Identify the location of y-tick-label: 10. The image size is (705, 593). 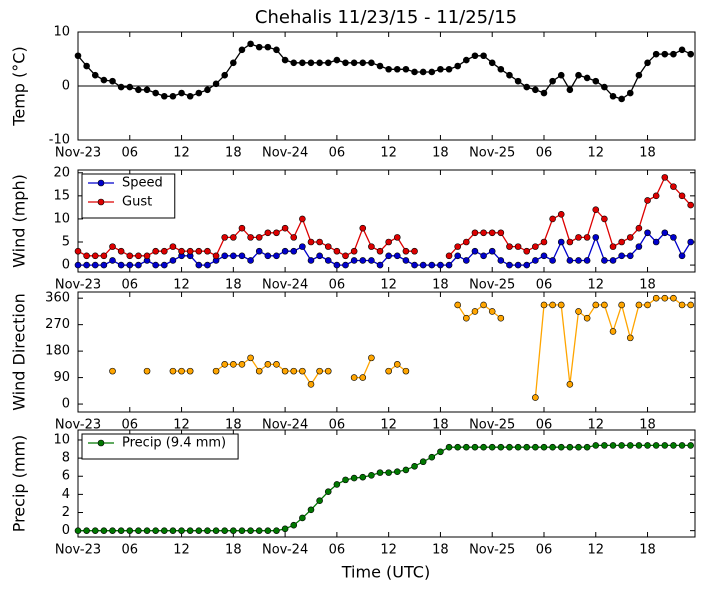
(61, 32).